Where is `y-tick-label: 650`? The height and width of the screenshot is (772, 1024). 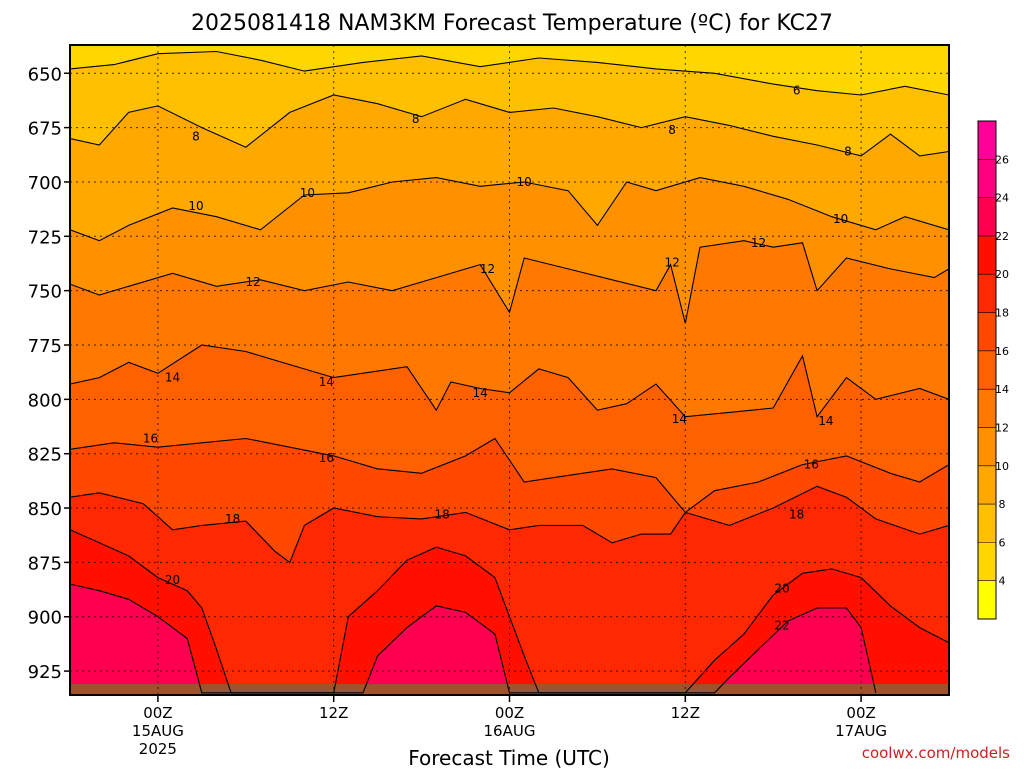
y-tick-label: 650 is located at coordinates (45, 74).